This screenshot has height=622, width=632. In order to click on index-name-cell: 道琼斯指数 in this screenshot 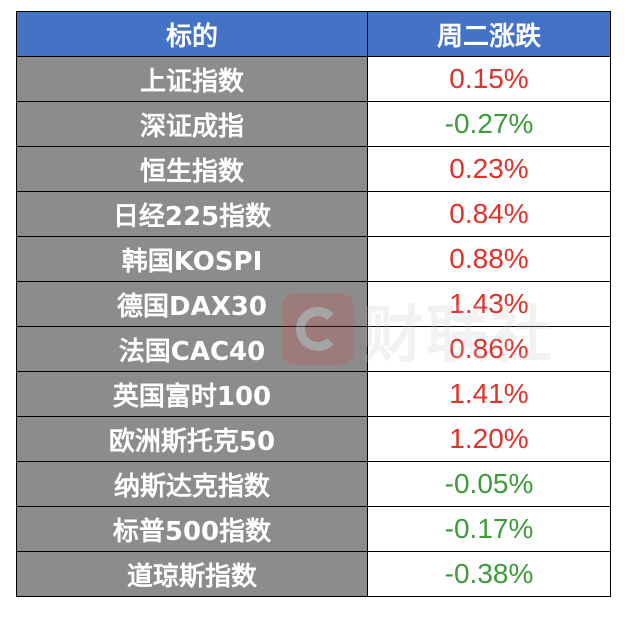, I will do `click(192, 574)`.